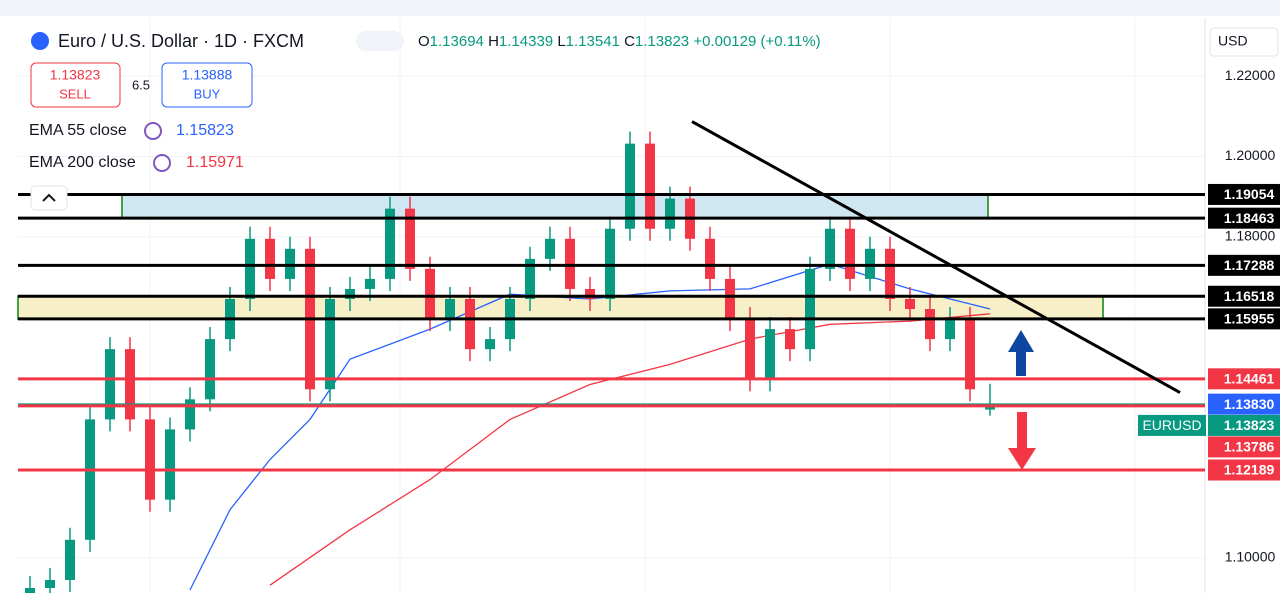 This screenshot has width=1280, height=593. Describe the element at coordinates (1249, 379) in the screenshot. I see `price-label: 1.14461` at that location.